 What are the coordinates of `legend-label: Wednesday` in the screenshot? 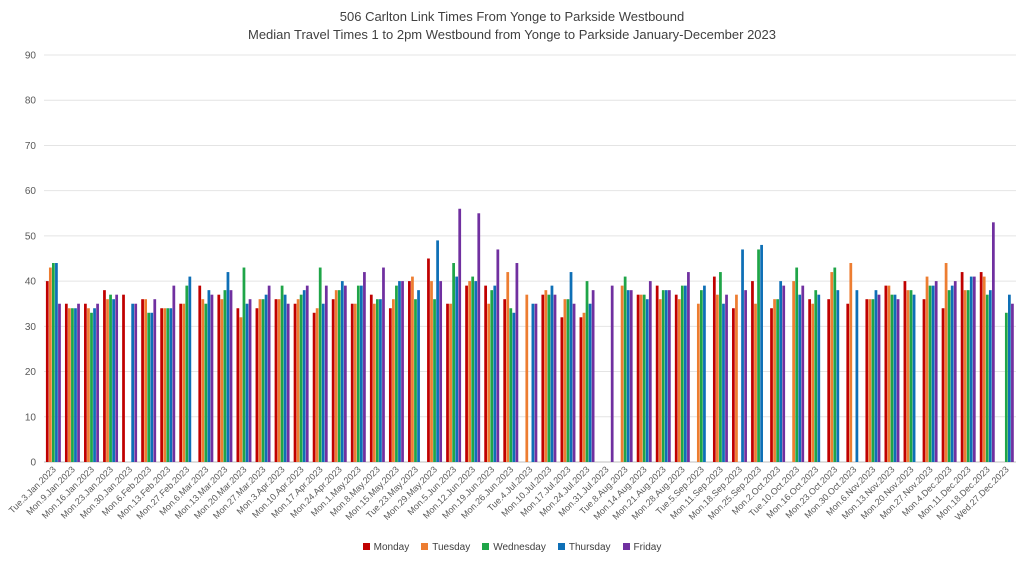 It's located at (519, 547).